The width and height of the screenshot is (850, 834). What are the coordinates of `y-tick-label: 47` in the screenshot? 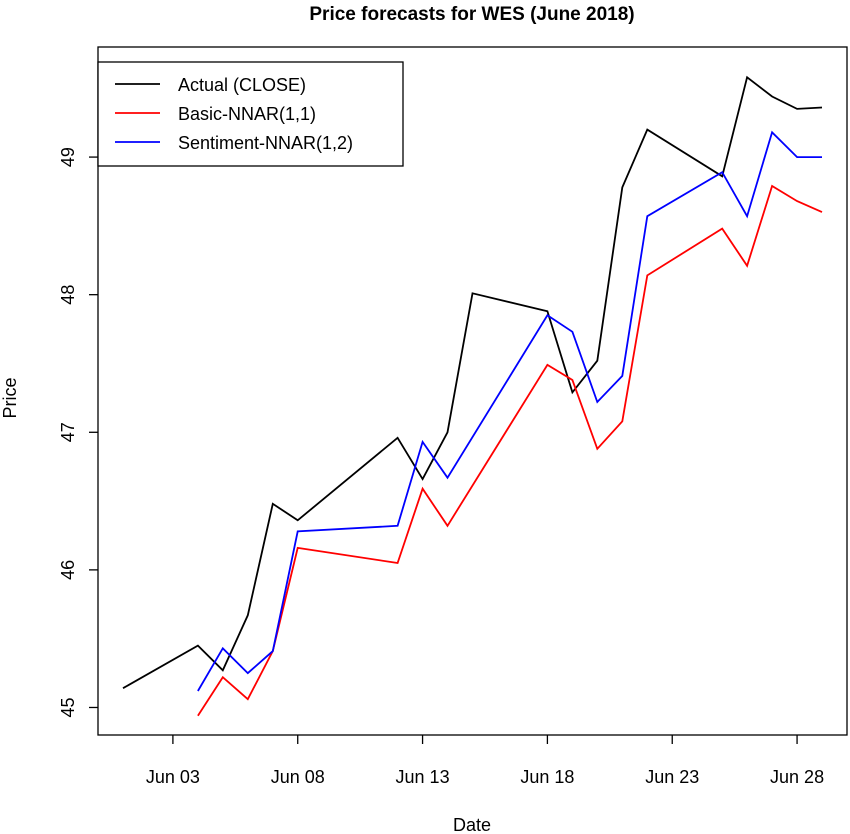 It's located at (68, 432).